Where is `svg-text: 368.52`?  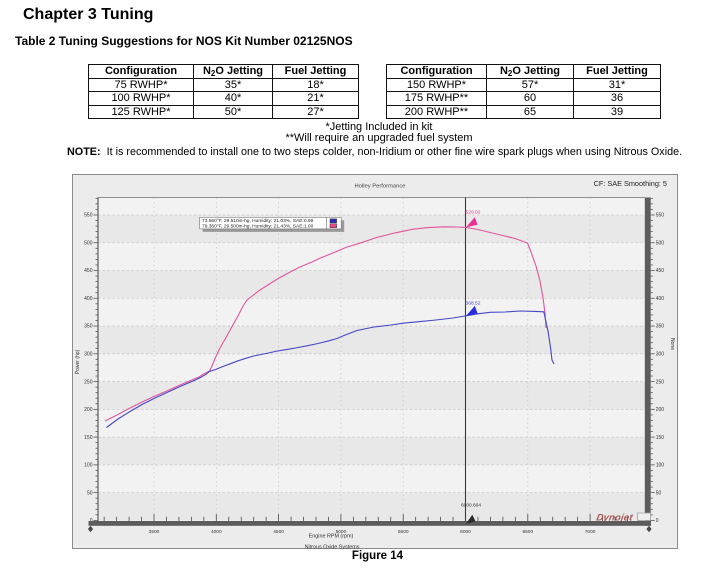 svg-text: 368.52 is located at coordinates (473, 303).